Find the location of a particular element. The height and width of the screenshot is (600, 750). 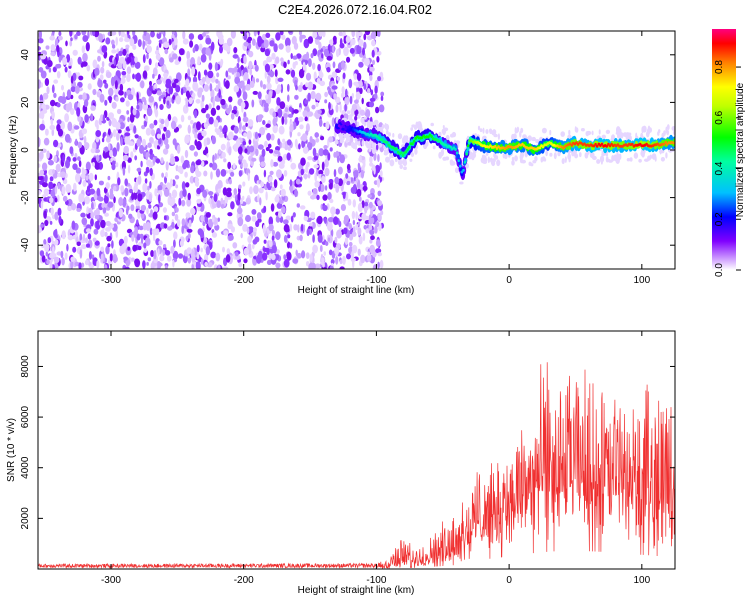

colorbar-ticks: 0.0 0.2 0.4 0.6 0.8 is located at coordinates (727, 168).